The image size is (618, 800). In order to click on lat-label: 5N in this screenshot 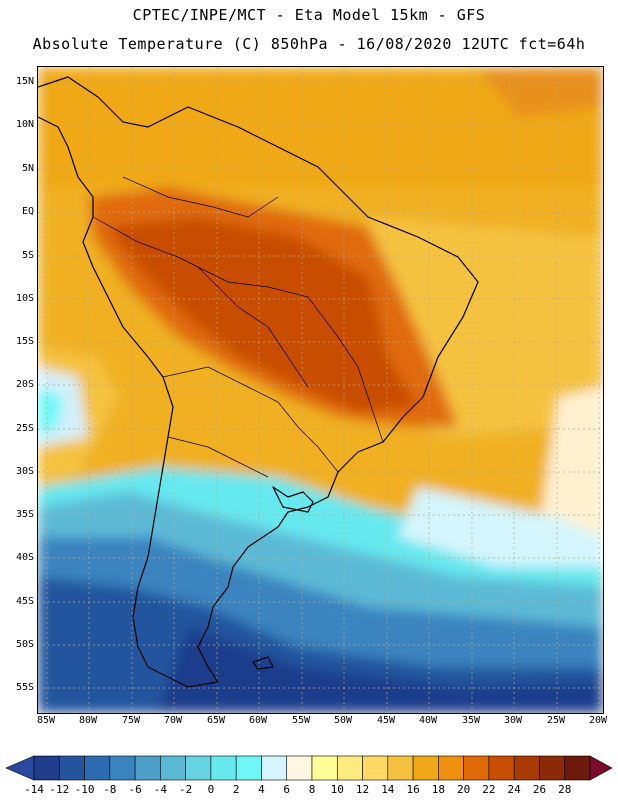, I will do `click(27, 168)`.